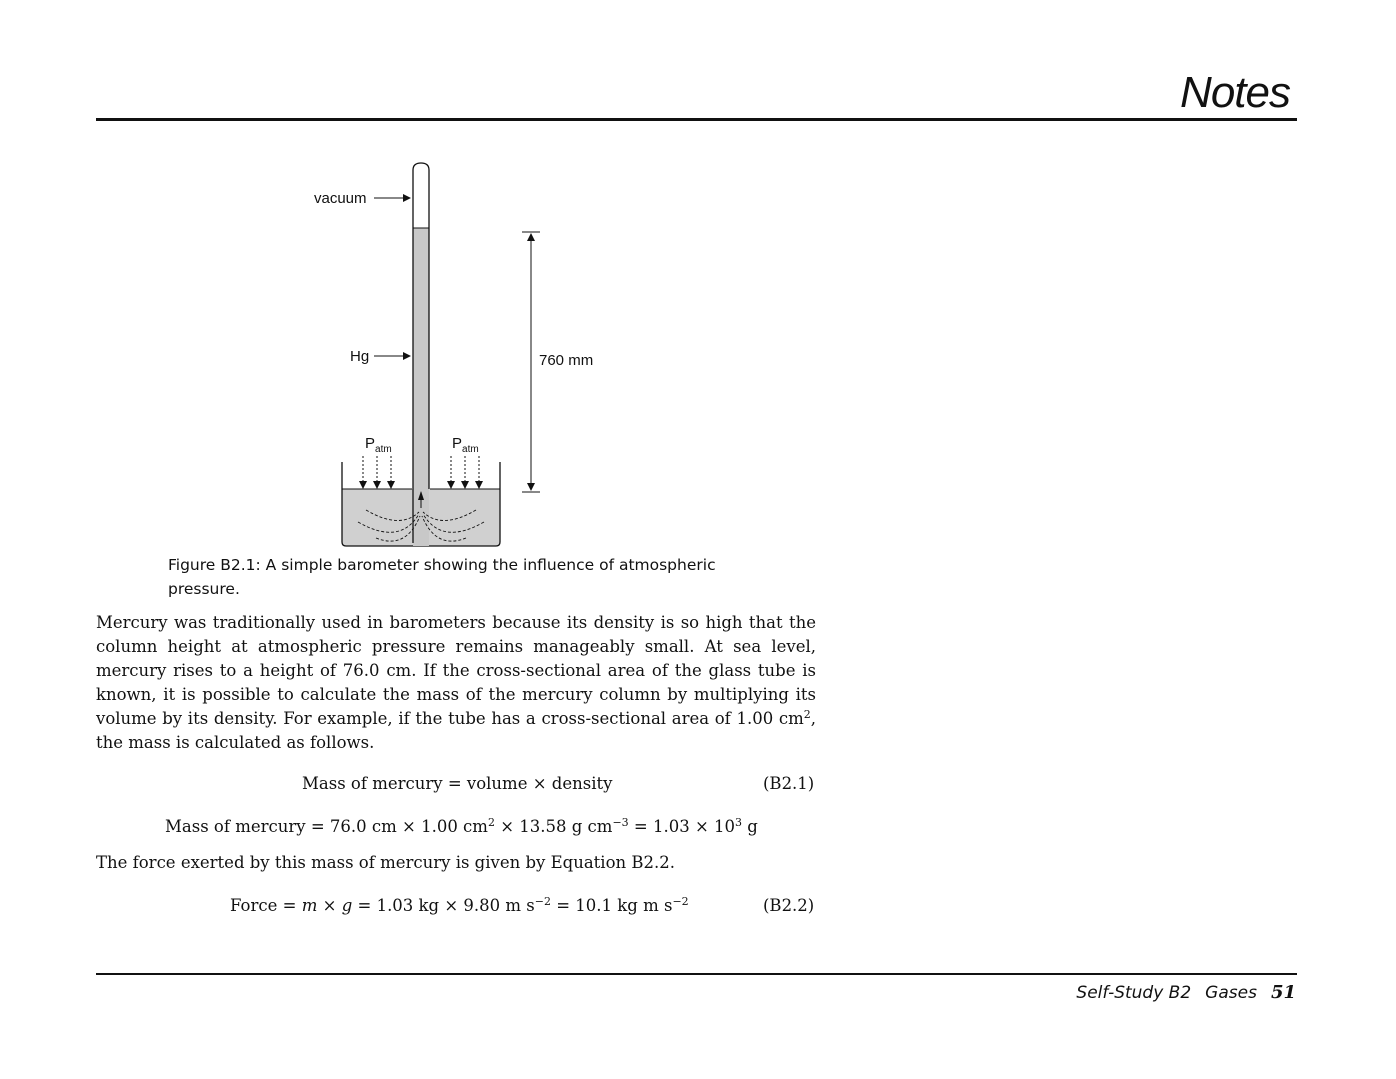 The height and width of the screenshot is (1079, 1396). I want to click on equation-b2-2-number: (B2.2), so click(789, 905).